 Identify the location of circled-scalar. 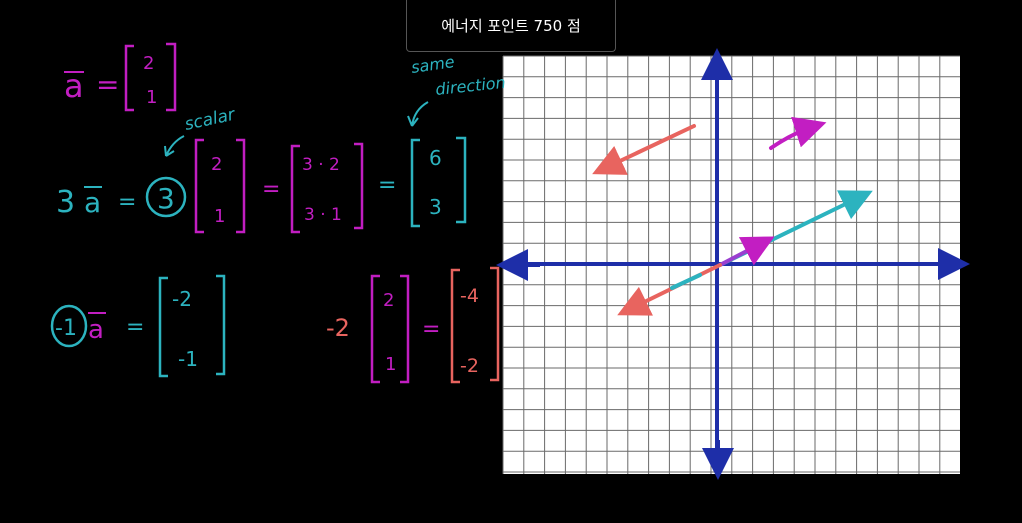
(166, 197).